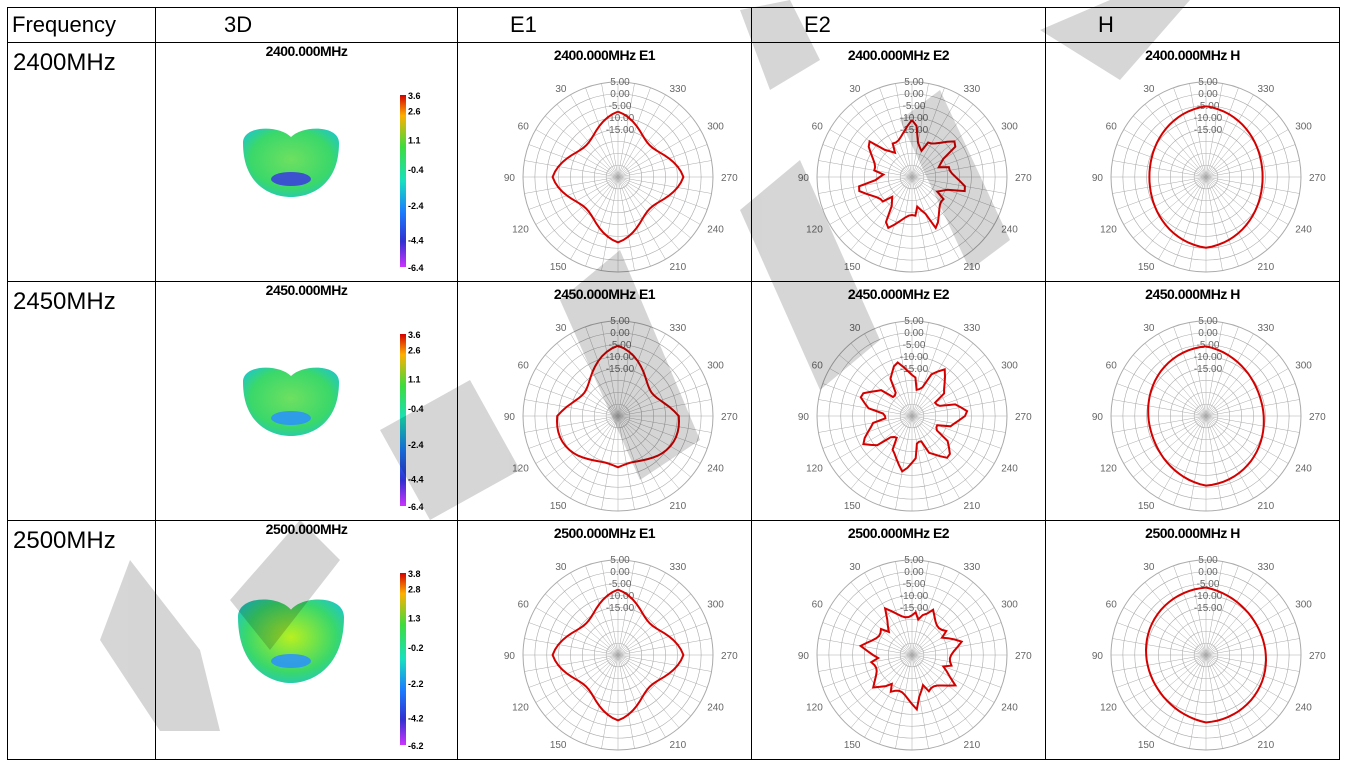  What do you see at coordinates (81, 401) in the screenshot?
I see `frequency-cell: 2450MHz` at bounding box center [81, 401].